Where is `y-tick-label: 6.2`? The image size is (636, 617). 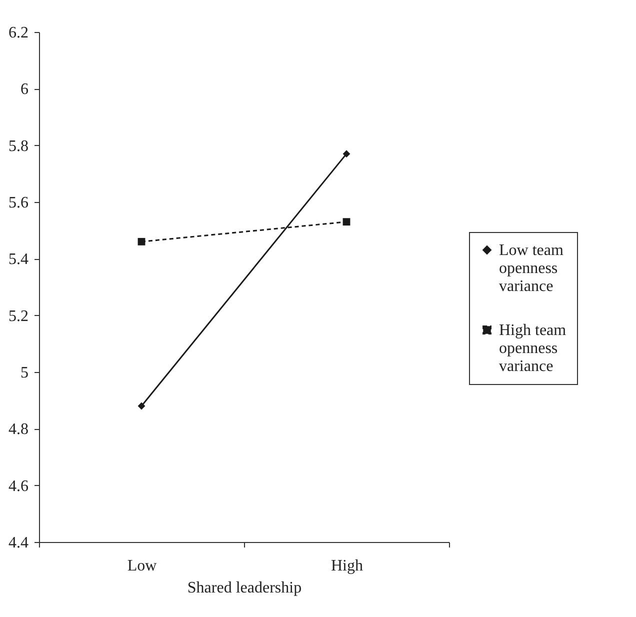 y-tick-label: 6.2 is located at coordinates (18, 33).